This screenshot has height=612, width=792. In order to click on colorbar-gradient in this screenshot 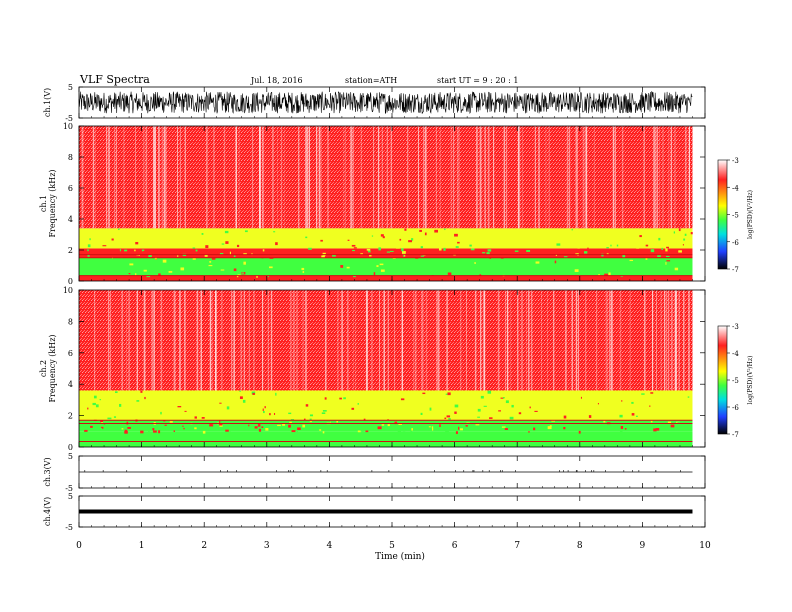, I will do `click(722, 380)`.